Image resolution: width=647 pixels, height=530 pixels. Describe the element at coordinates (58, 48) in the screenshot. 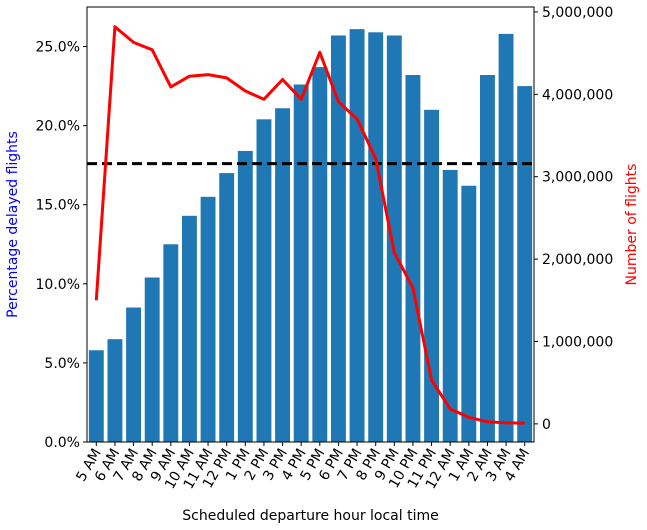

I see `left-tick-label: 25.0%` at that location.